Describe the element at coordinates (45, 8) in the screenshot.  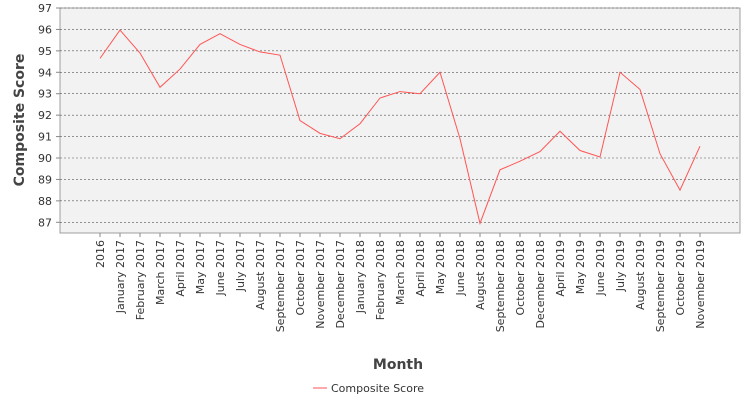
I see `y-tick-label: 97` at that location.